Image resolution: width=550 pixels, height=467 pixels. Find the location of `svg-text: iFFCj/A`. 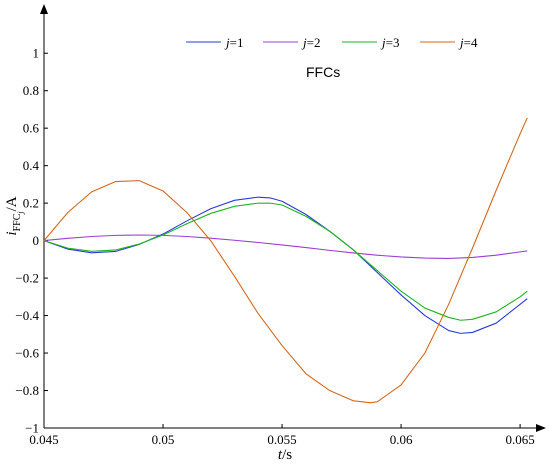

svg-text: iFFCj/A is located at coordinates (14, 215).